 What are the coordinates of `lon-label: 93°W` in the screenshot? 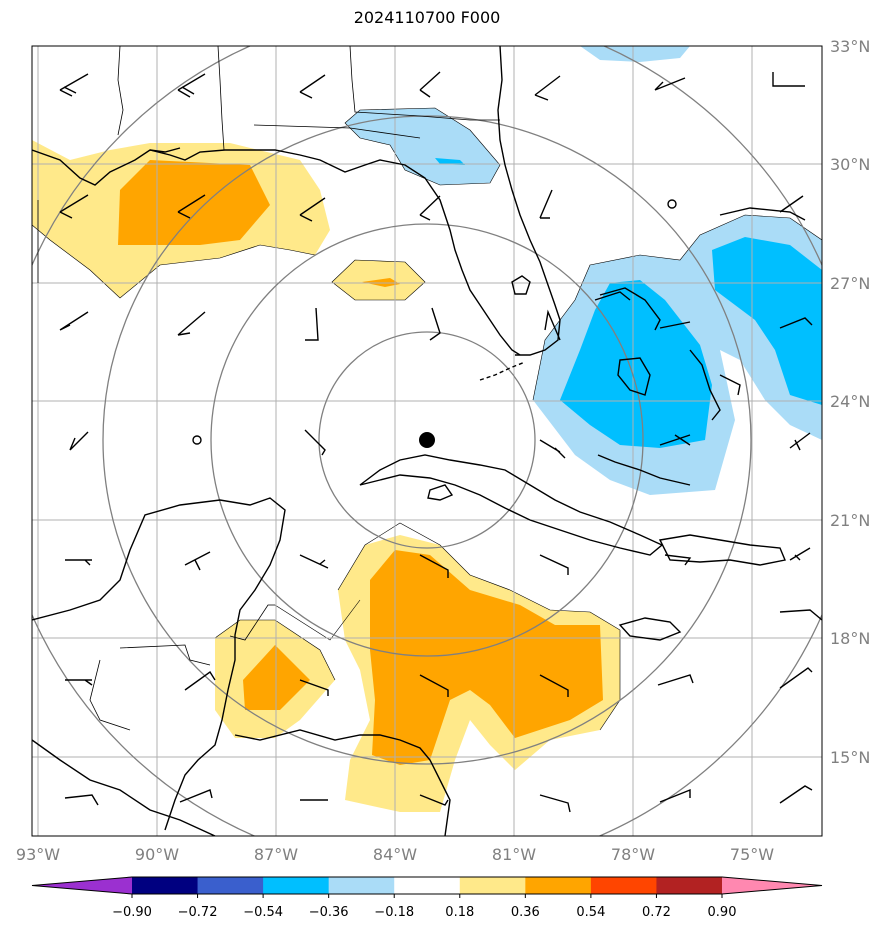 It's located at (38, 854).